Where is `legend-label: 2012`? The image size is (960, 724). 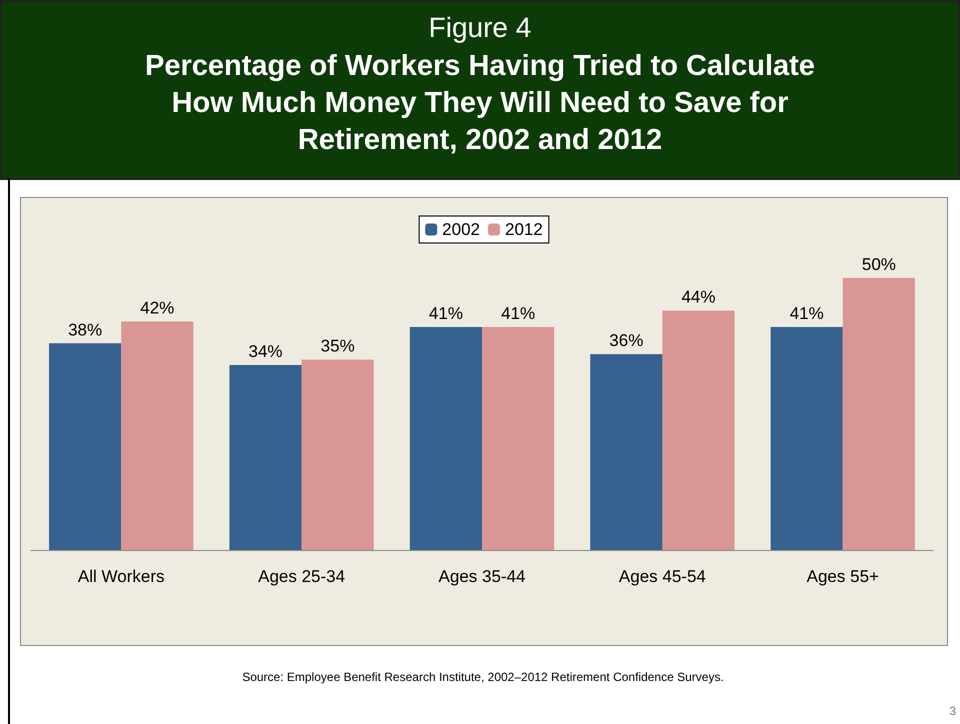 legend-label: 2012 is located at coordinates (524, 229).